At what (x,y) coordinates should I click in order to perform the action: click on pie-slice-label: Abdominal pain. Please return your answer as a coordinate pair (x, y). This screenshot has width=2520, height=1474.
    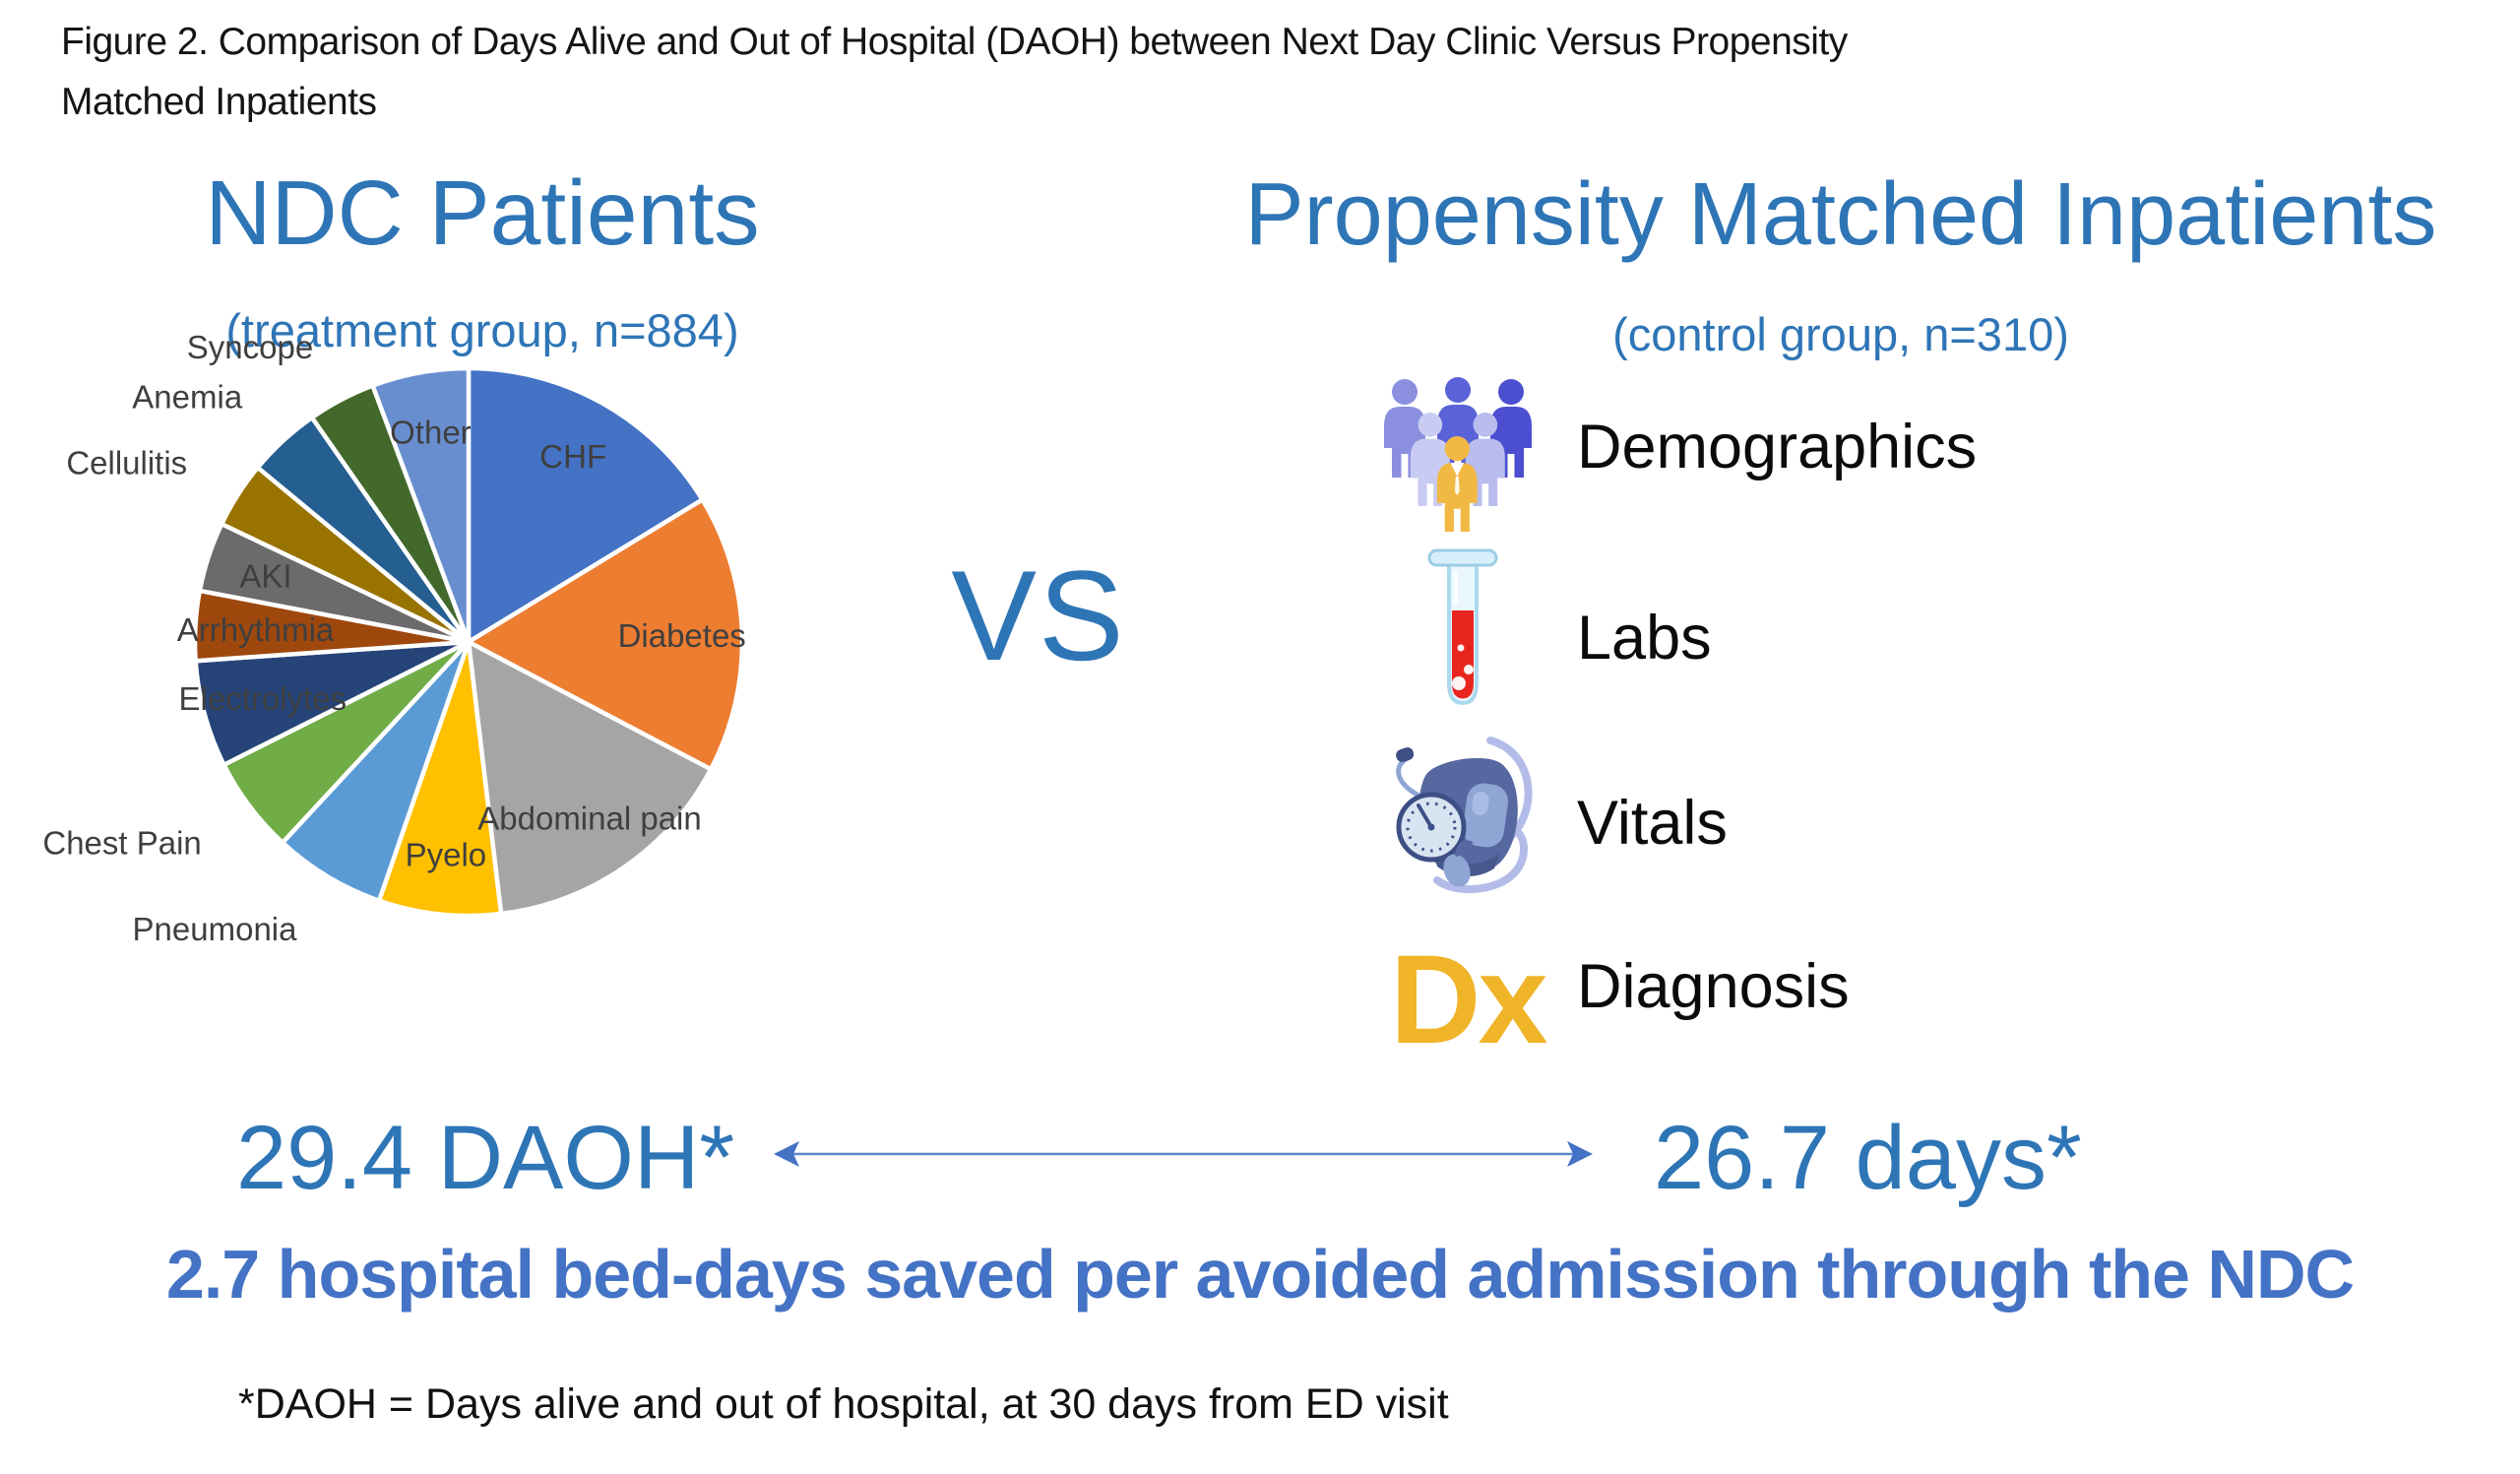
    Looking at the image, I should click on (589, 819).